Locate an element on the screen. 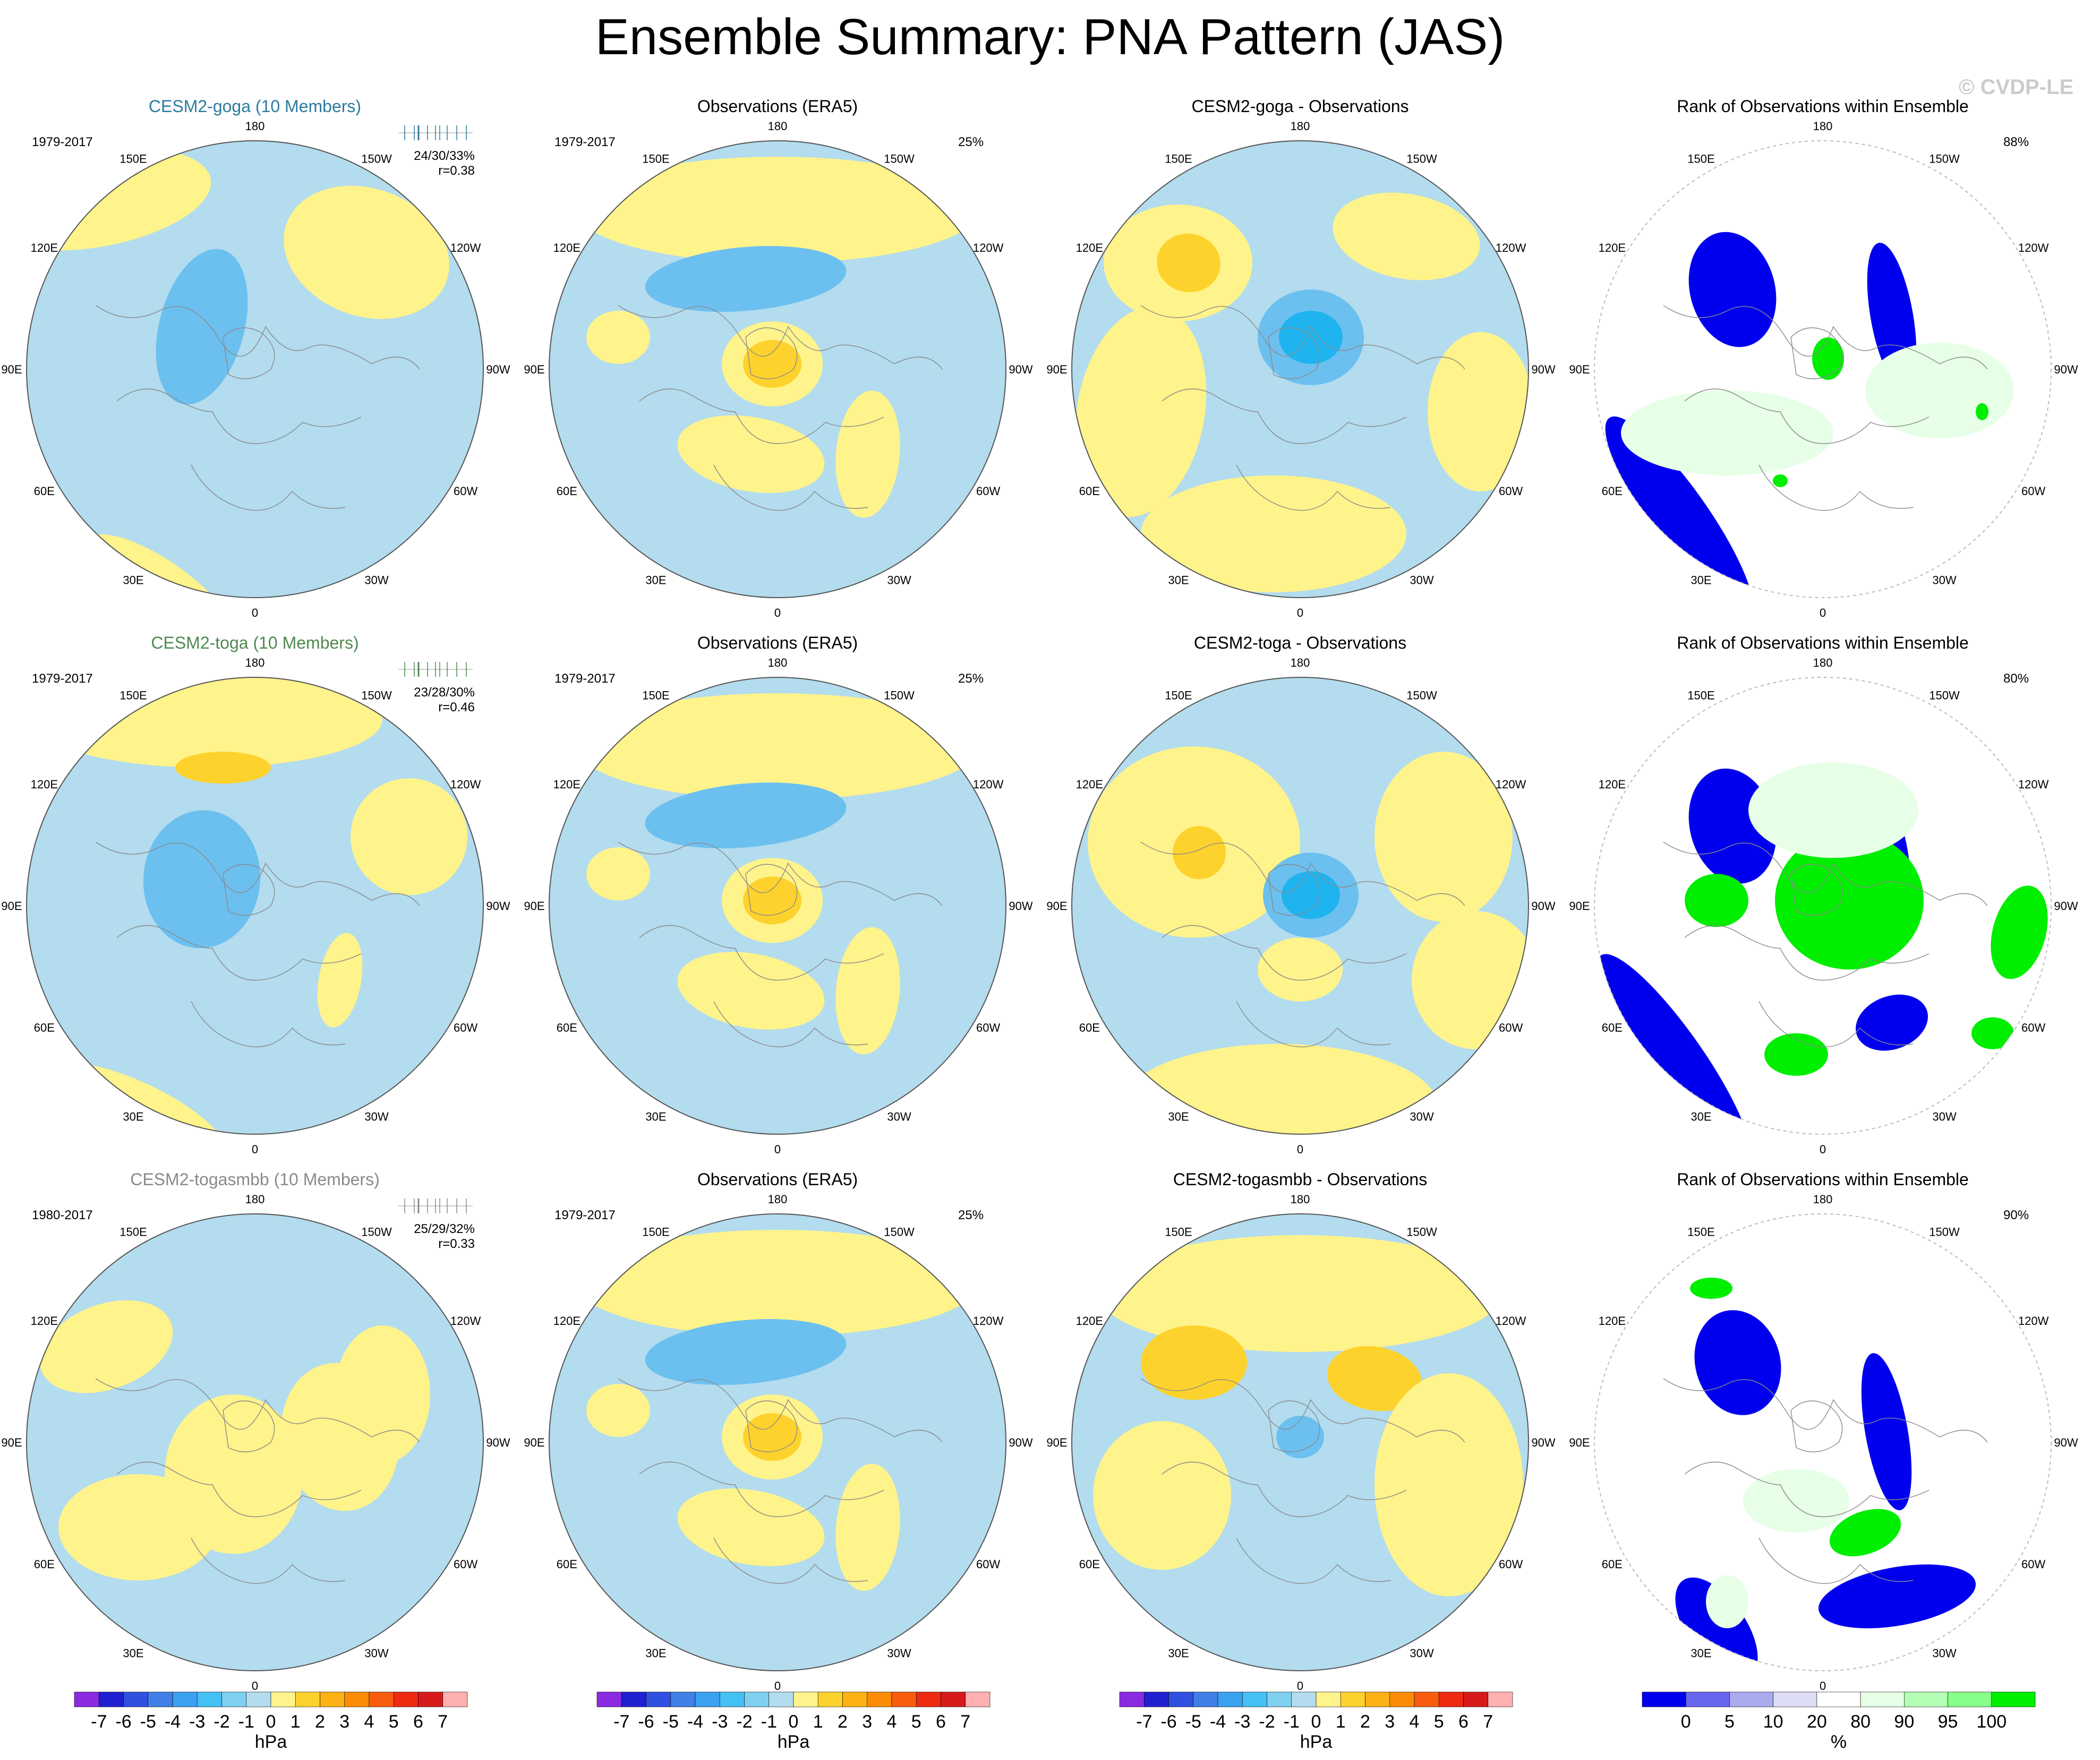 Image resolution: width=2100 pixels, height=1760 pixels. colorbar-tick-label: 80 is located at coordinates (1860, 1722).